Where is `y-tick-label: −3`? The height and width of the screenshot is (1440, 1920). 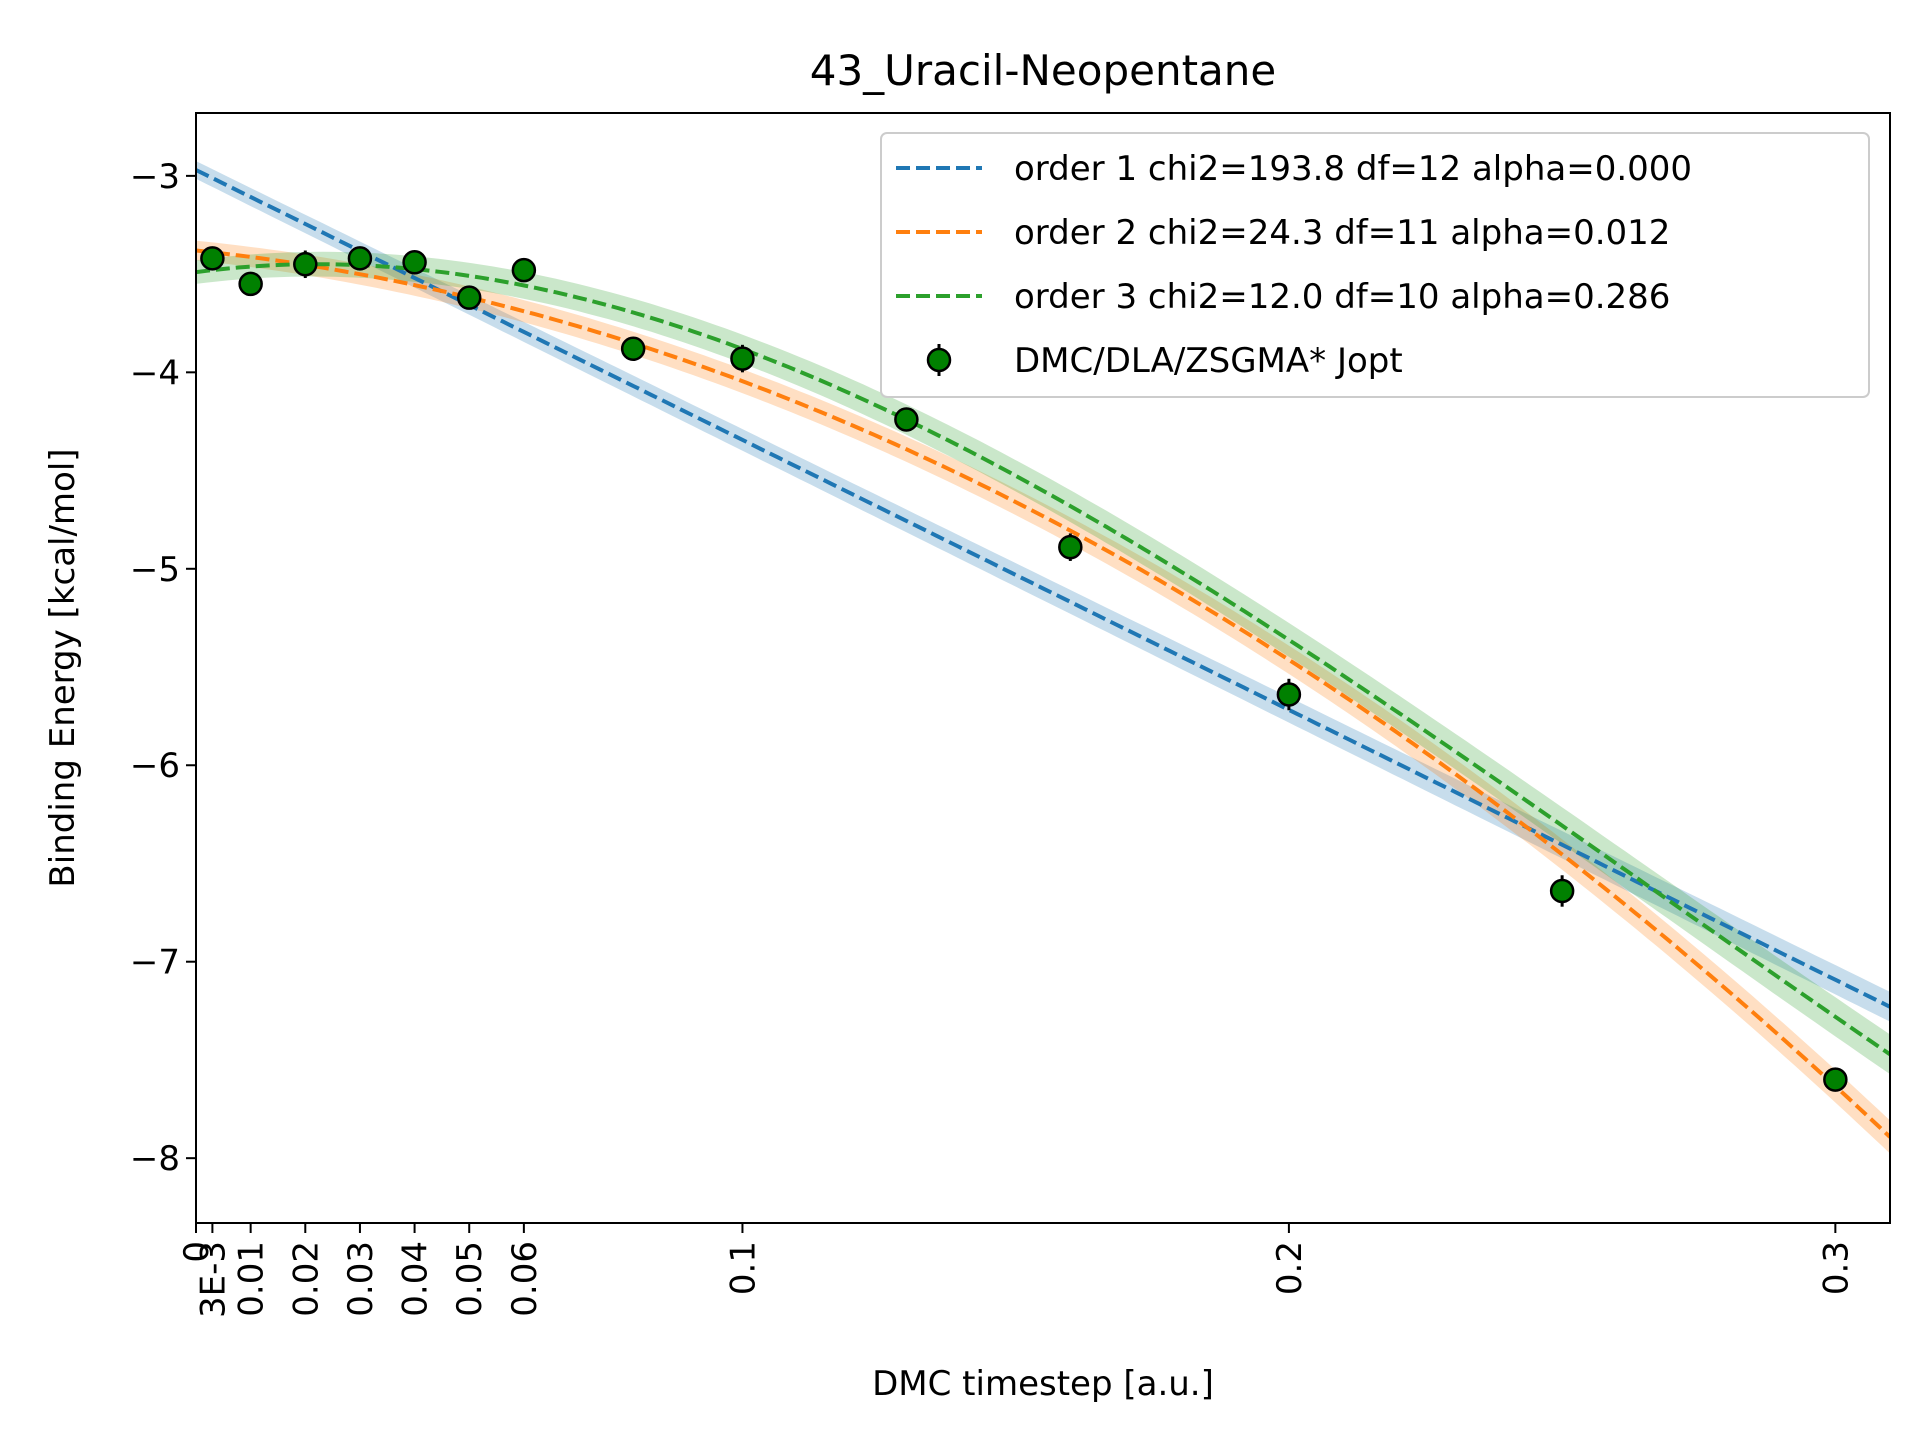 y-tick-label: −3 is located at coordinates (155, 177).